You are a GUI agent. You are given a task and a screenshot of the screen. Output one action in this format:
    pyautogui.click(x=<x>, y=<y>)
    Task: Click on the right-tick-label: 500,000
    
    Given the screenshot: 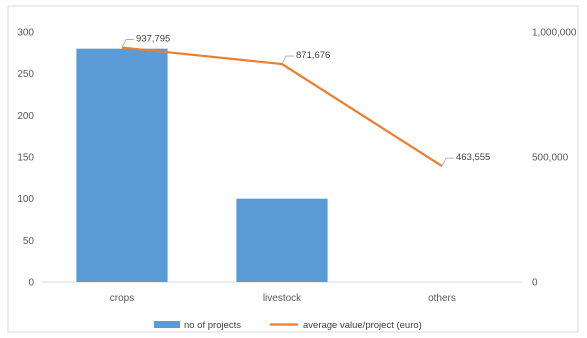 What is the action you would take?
    pyautogui.click(x=550, y=158)
    